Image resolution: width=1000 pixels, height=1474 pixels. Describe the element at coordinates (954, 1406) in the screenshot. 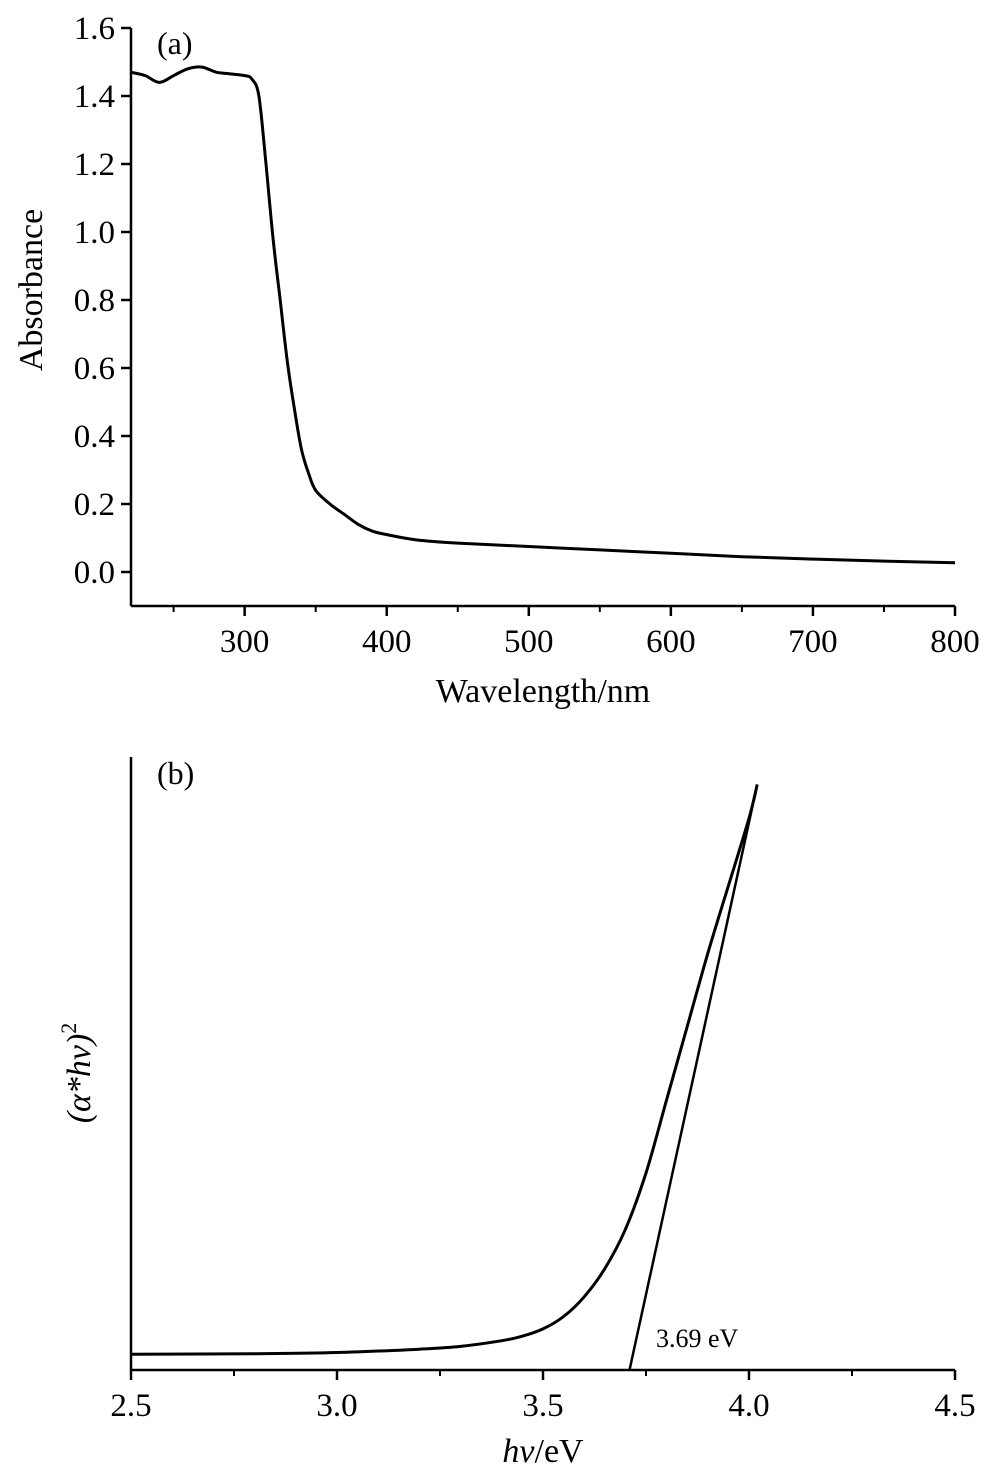

I see `panel-b-x-tick-label: 4.5` at that location.